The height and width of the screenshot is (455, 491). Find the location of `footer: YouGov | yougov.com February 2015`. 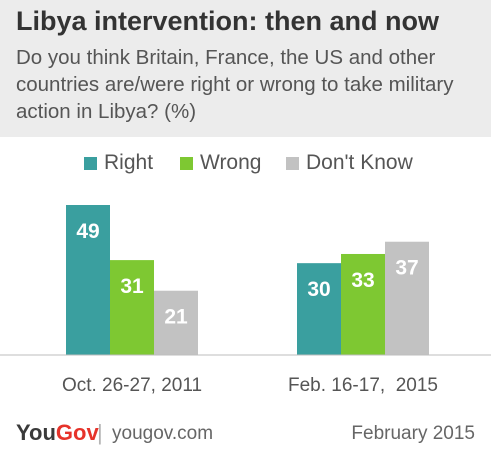

footer: YouGov | yougov.com February 2015 is located at coordinates (245, 436).